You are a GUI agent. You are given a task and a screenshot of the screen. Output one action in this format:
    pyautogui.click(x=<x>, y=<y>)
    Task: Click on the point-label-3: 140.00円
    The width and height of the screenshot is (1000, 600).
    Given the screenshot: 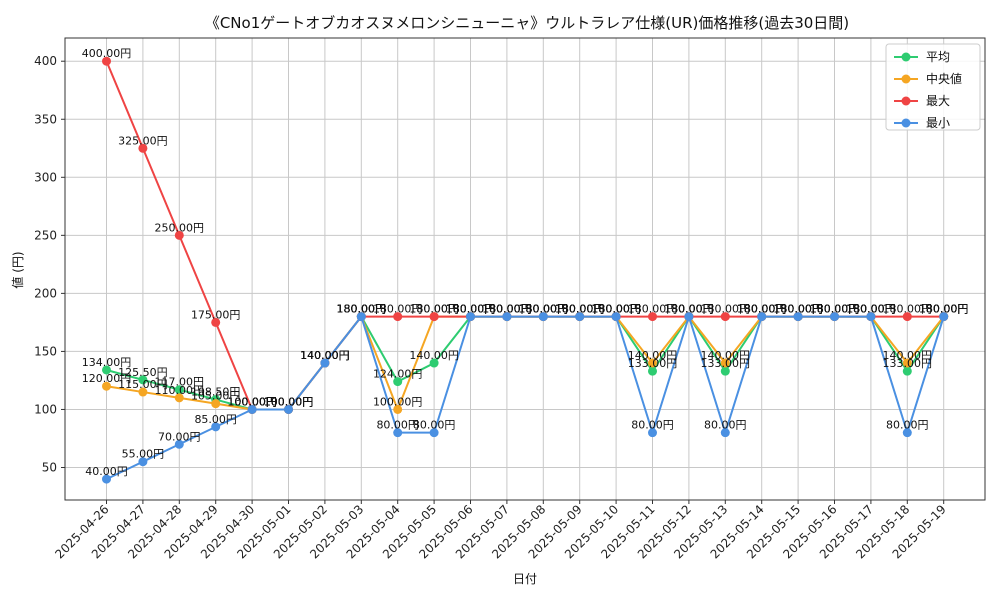 What is the action you would take?
    pyautogui.click(x=325, y=355)
    